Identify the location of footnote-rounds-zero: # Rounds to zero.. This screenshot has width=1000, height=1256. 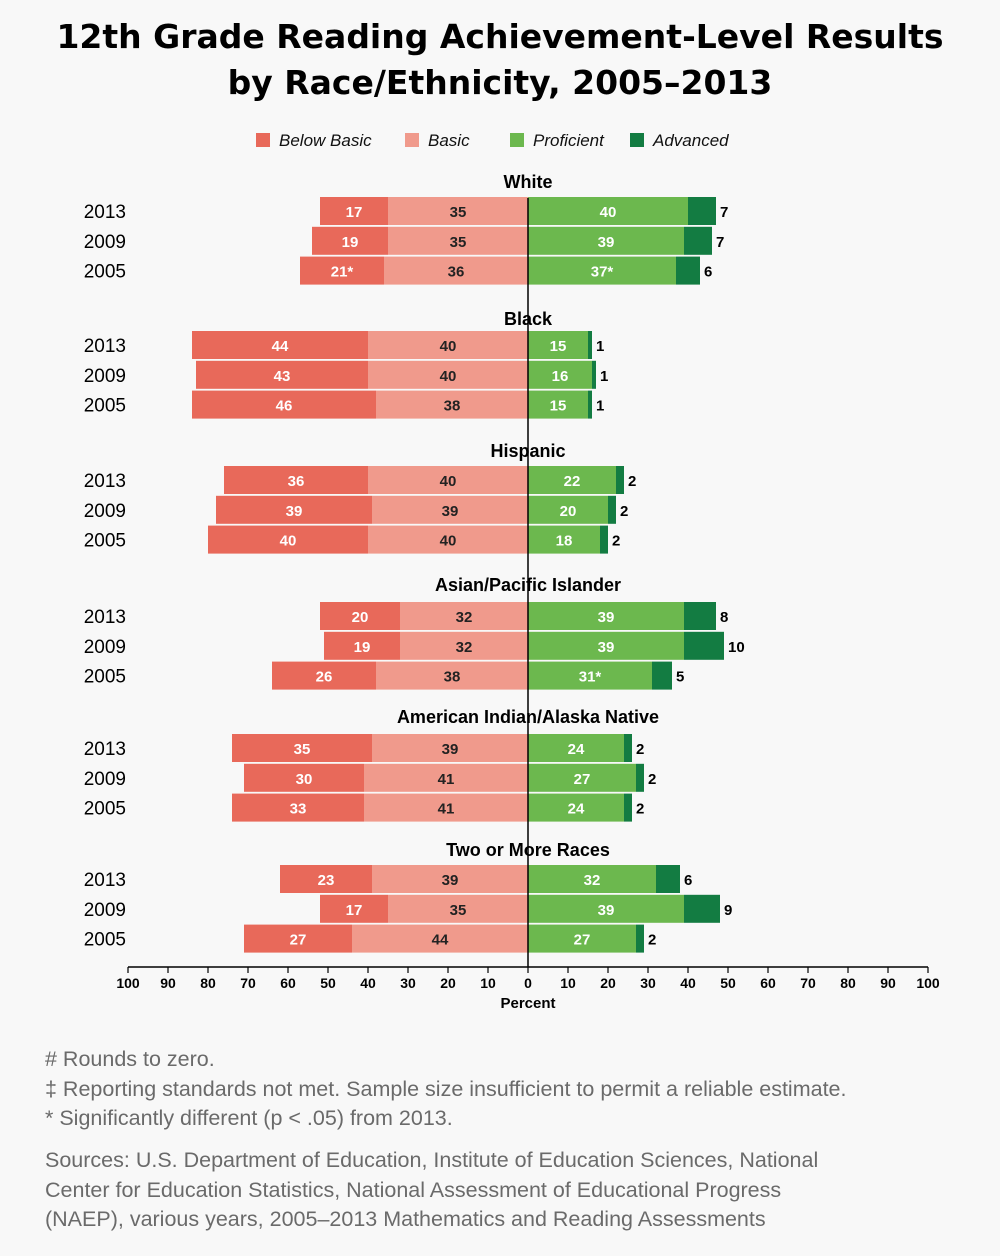
(130, 1059).